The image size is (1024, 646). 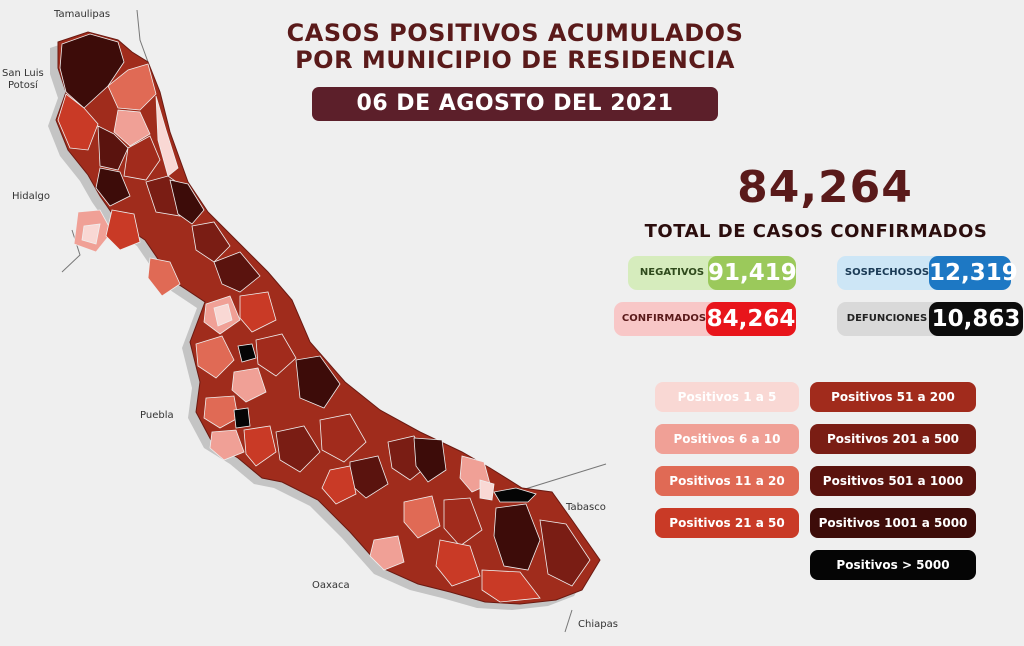 What do you see at coordinates (887, 319) in the screenshot?
I see `stat-defunciones-label: DEFUNCIONES` at bounding box center [887, 319].